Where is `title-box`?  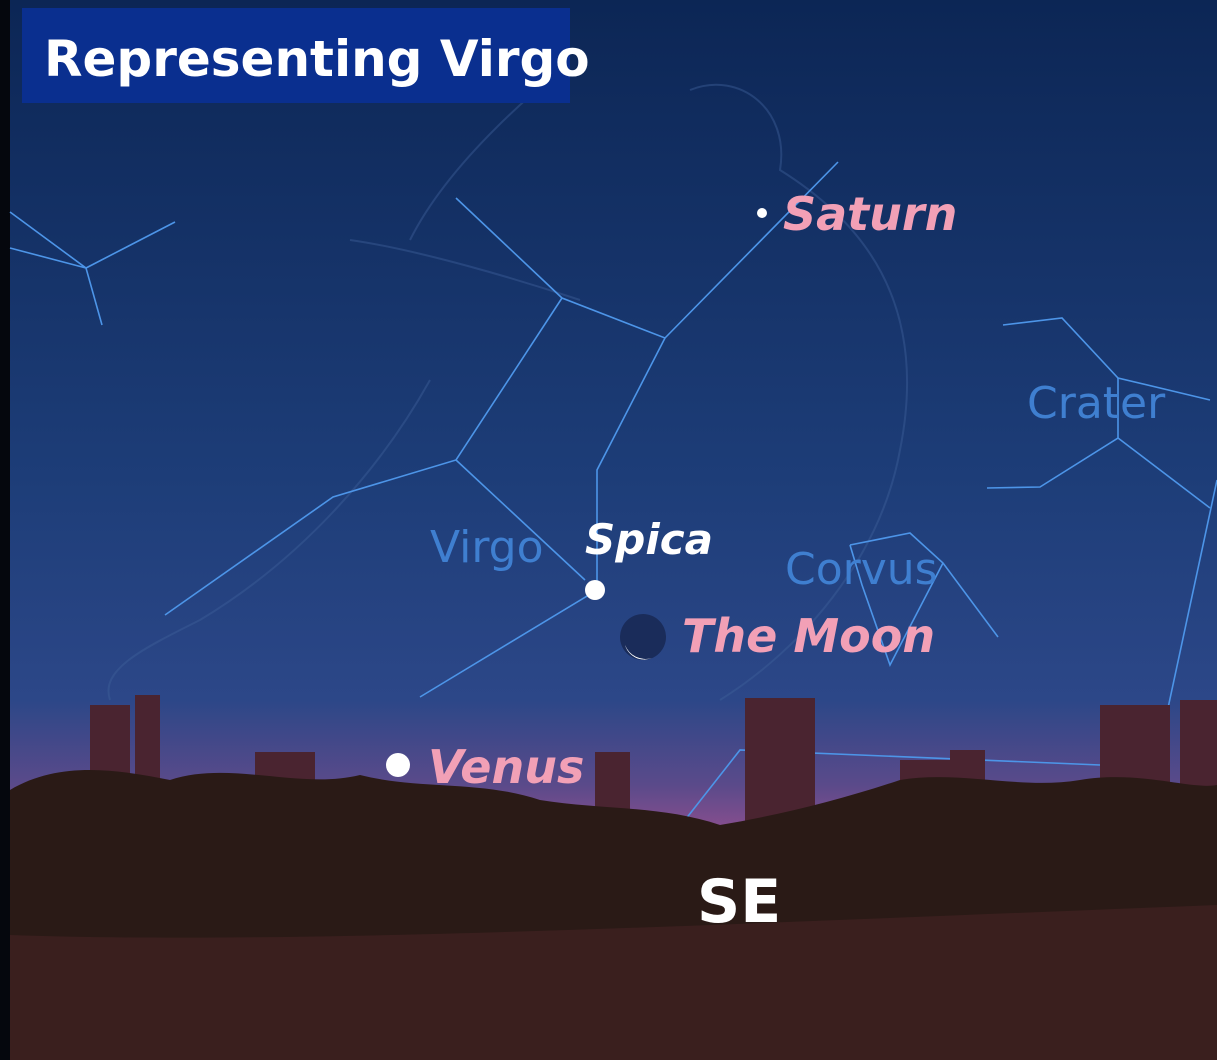
title-box is located at coordinates (296, 55).